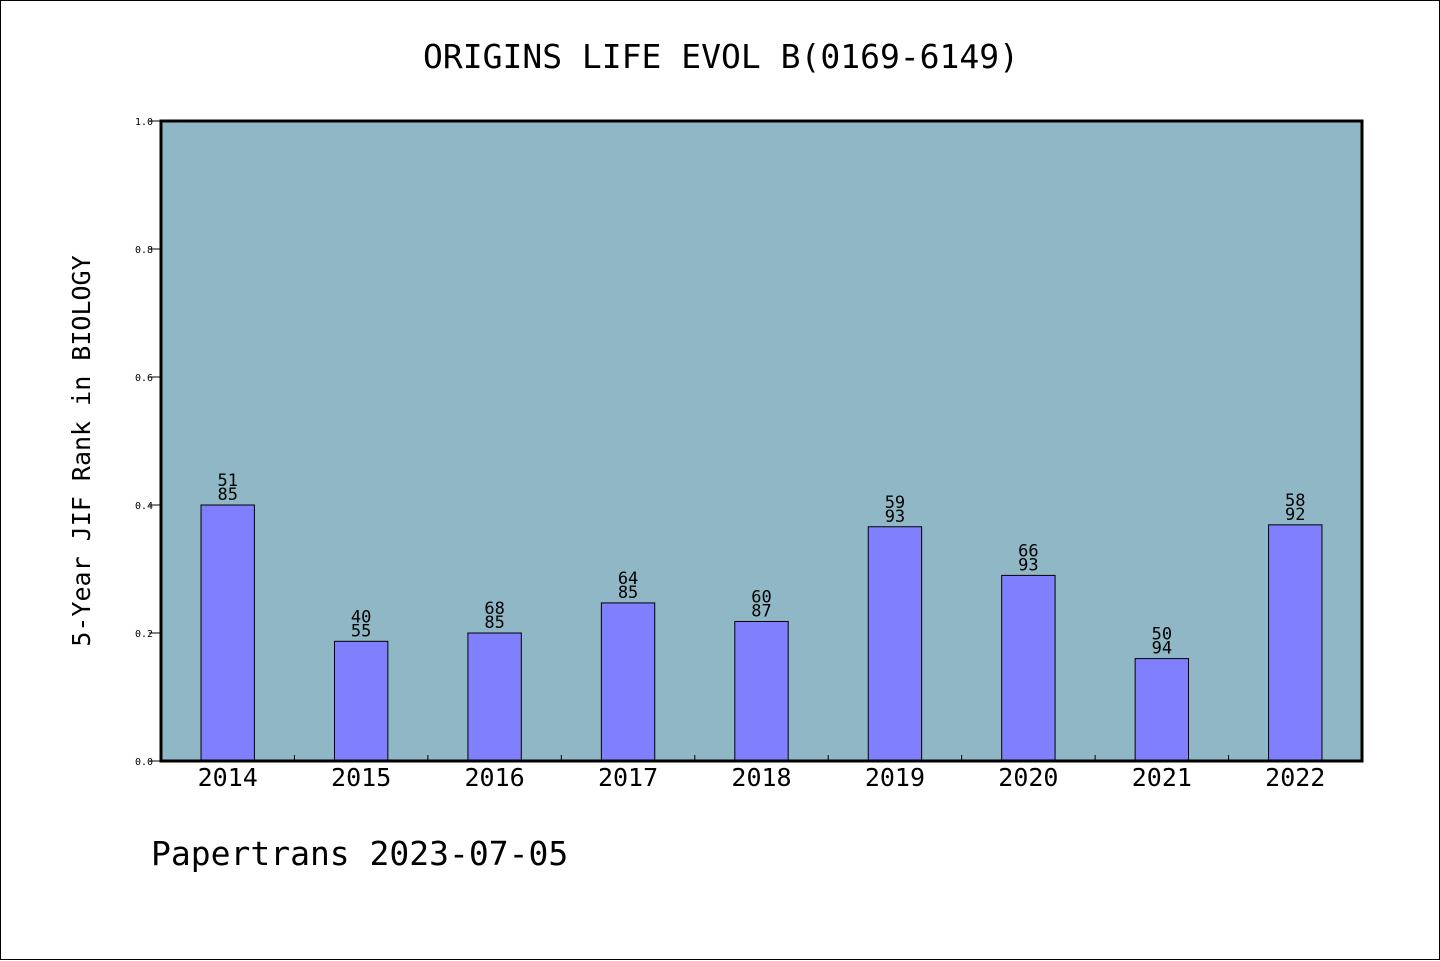  I want to click on y-tick-label: 0.4, so click(144, 506).